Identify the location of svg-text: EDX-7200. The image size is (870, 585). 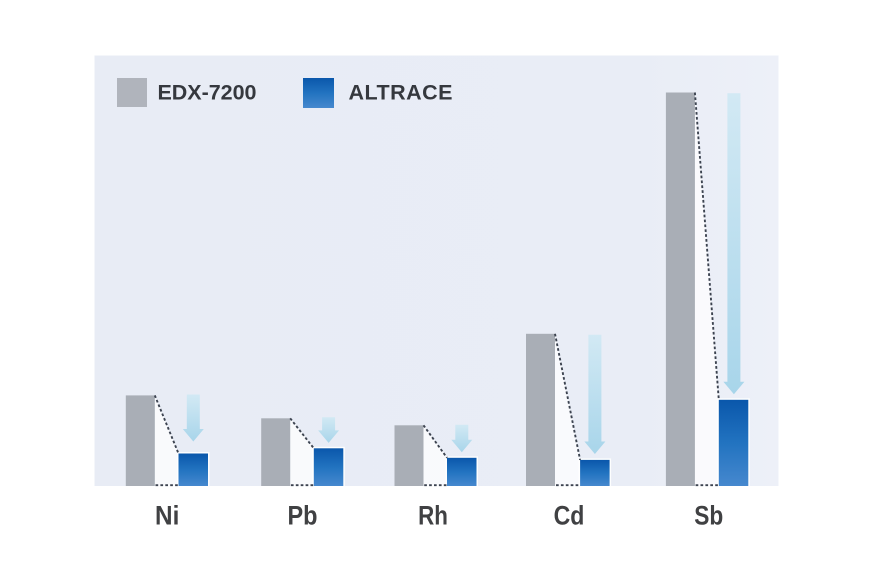
(207, 93).